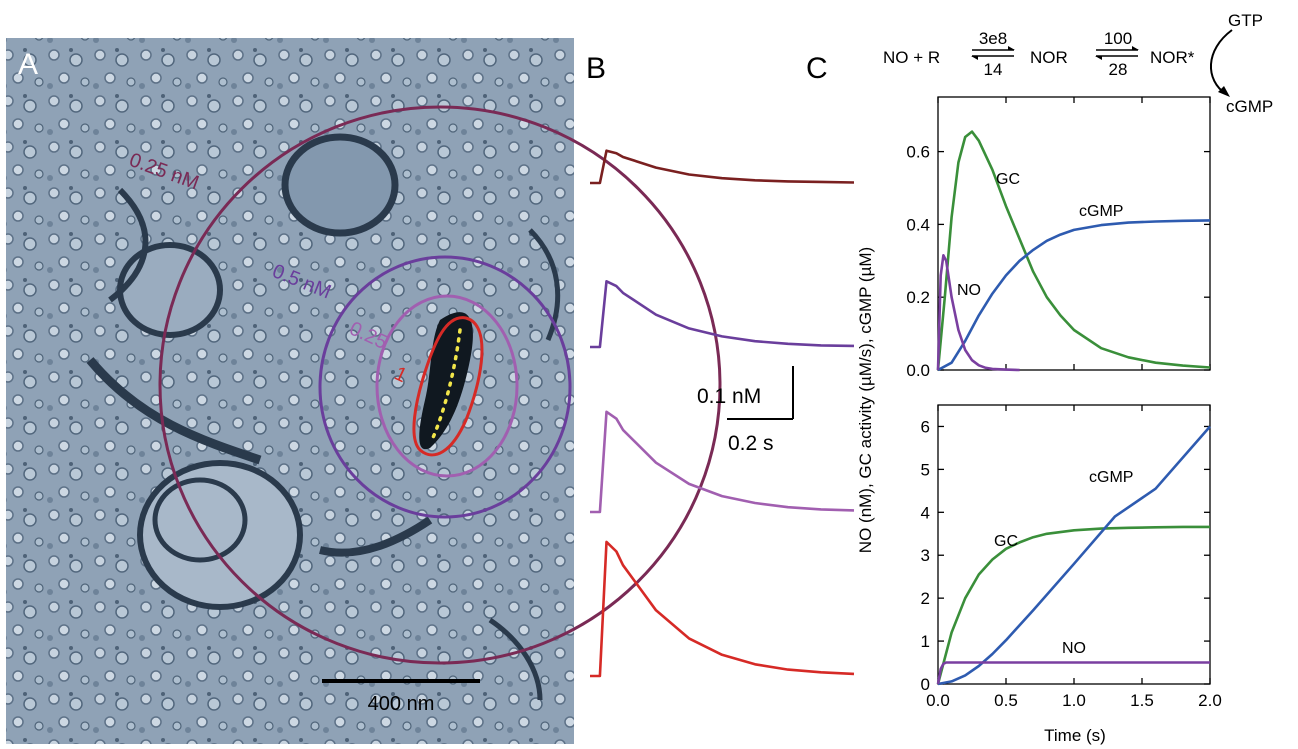  I want to click on scheme-curved-arrowhead, so click(1224, 91).